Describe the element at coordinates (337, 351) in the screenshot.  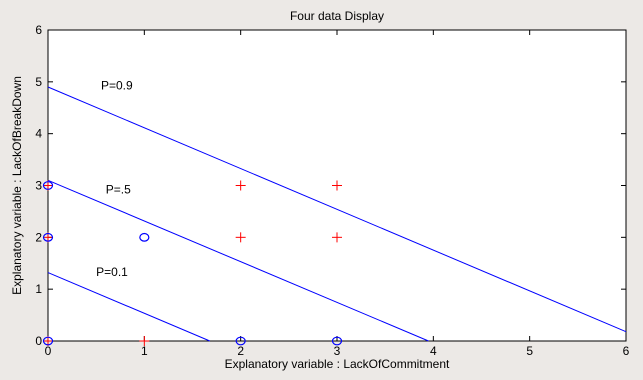
I see `x-tick-label: 3` at that location.